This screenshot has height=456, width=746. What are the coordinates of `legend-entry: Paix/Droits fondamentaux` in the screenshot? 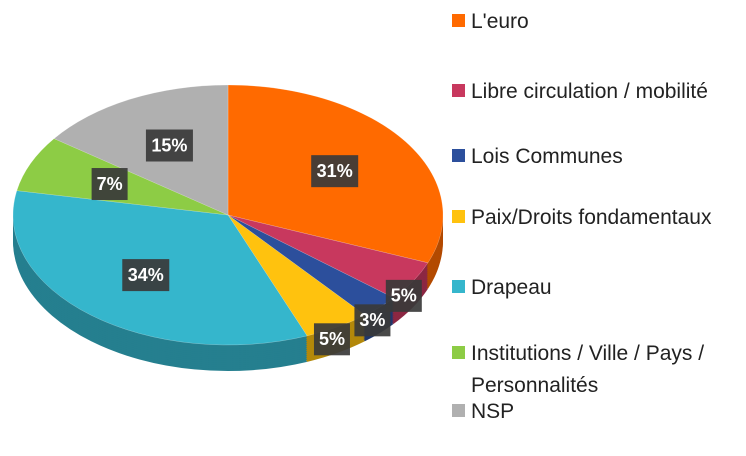 It's located at (592, 218).